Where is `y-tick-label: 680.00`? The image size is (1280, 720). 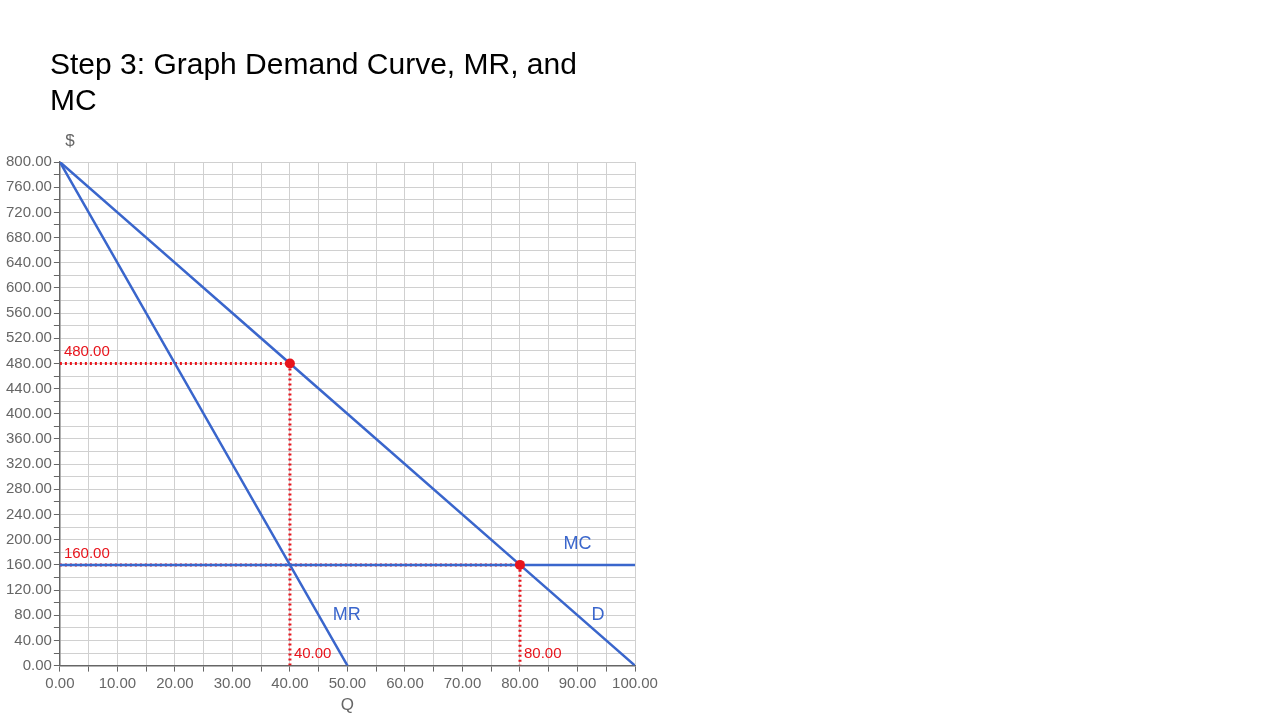 y-tick-label: 680.00 is located at coordinates (28, 236).